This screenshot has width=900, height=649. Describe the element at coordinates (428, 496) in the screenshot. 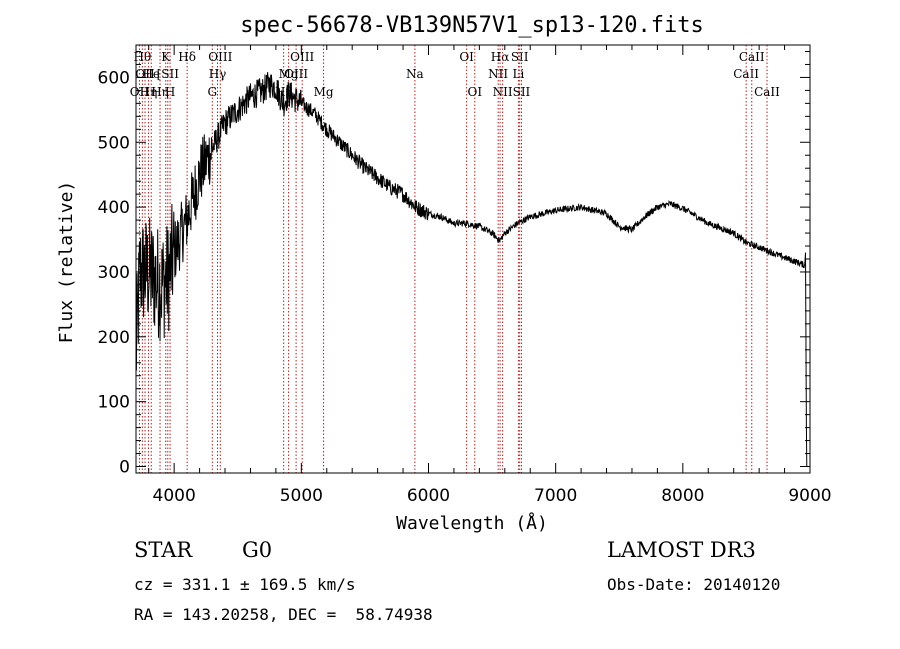

I see `x-tick-label: 6000` at that location.